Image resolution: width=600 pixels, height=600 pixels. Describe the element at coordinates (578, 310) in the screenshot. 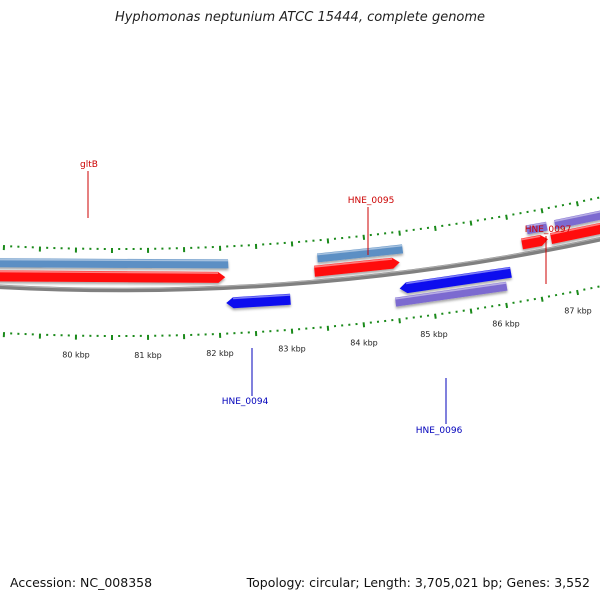

I see `kbp-label: 87 kbp` at that location.